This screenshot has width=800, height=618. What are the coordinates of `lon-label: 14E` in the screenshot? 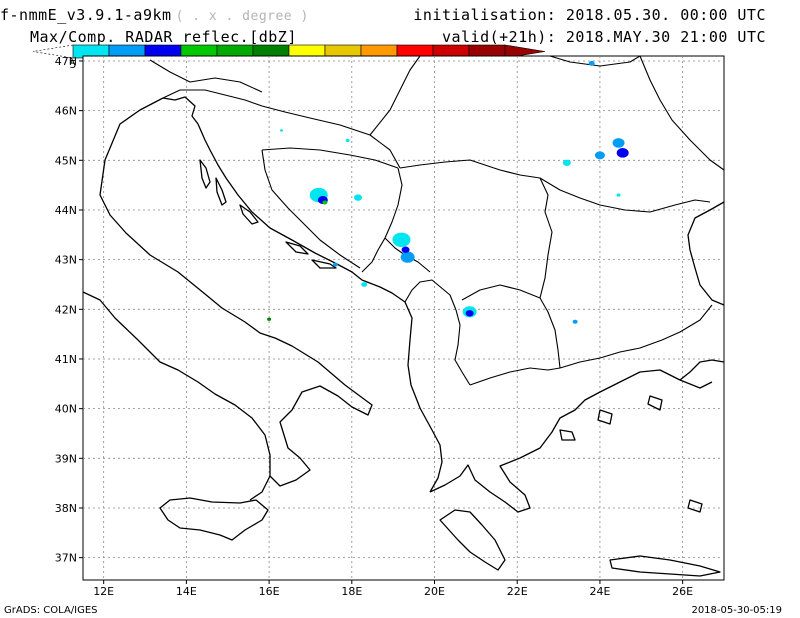 It's located at (186, 591).